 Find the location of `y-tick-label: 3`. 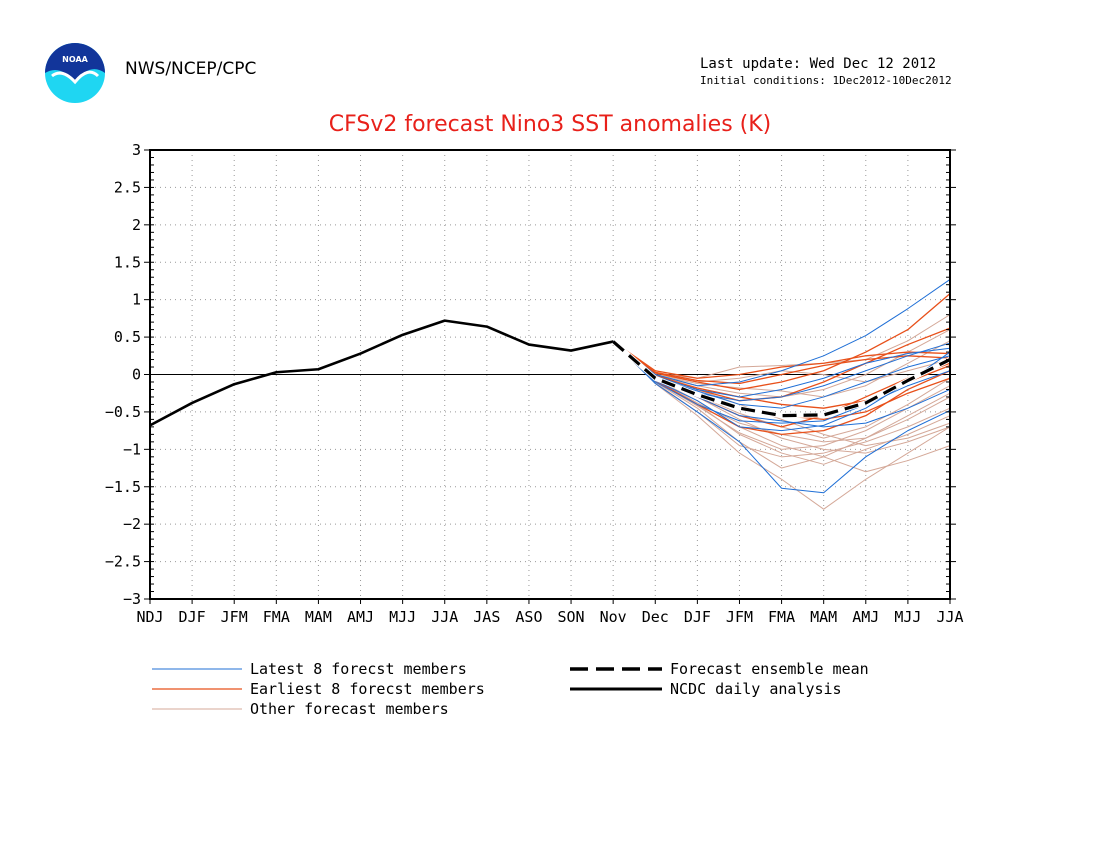

y-tick-label: 3 is located at coordinates (136, 150).